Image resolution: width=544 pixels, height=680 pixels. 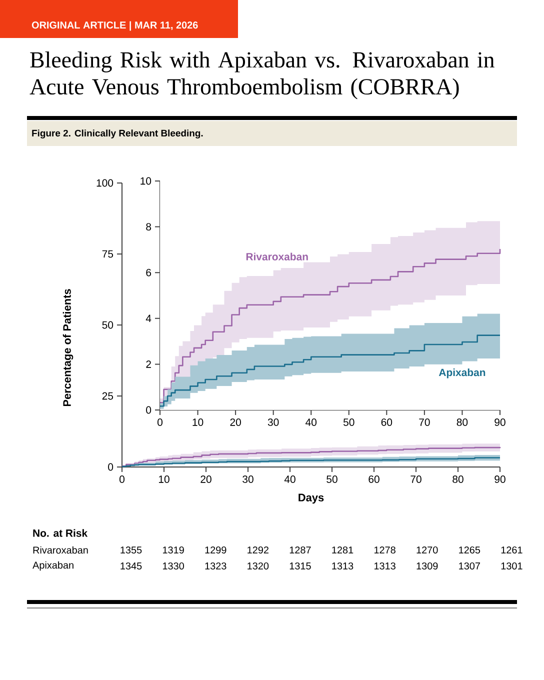 I want to click on text: 1320, so click(x=258, y=566).